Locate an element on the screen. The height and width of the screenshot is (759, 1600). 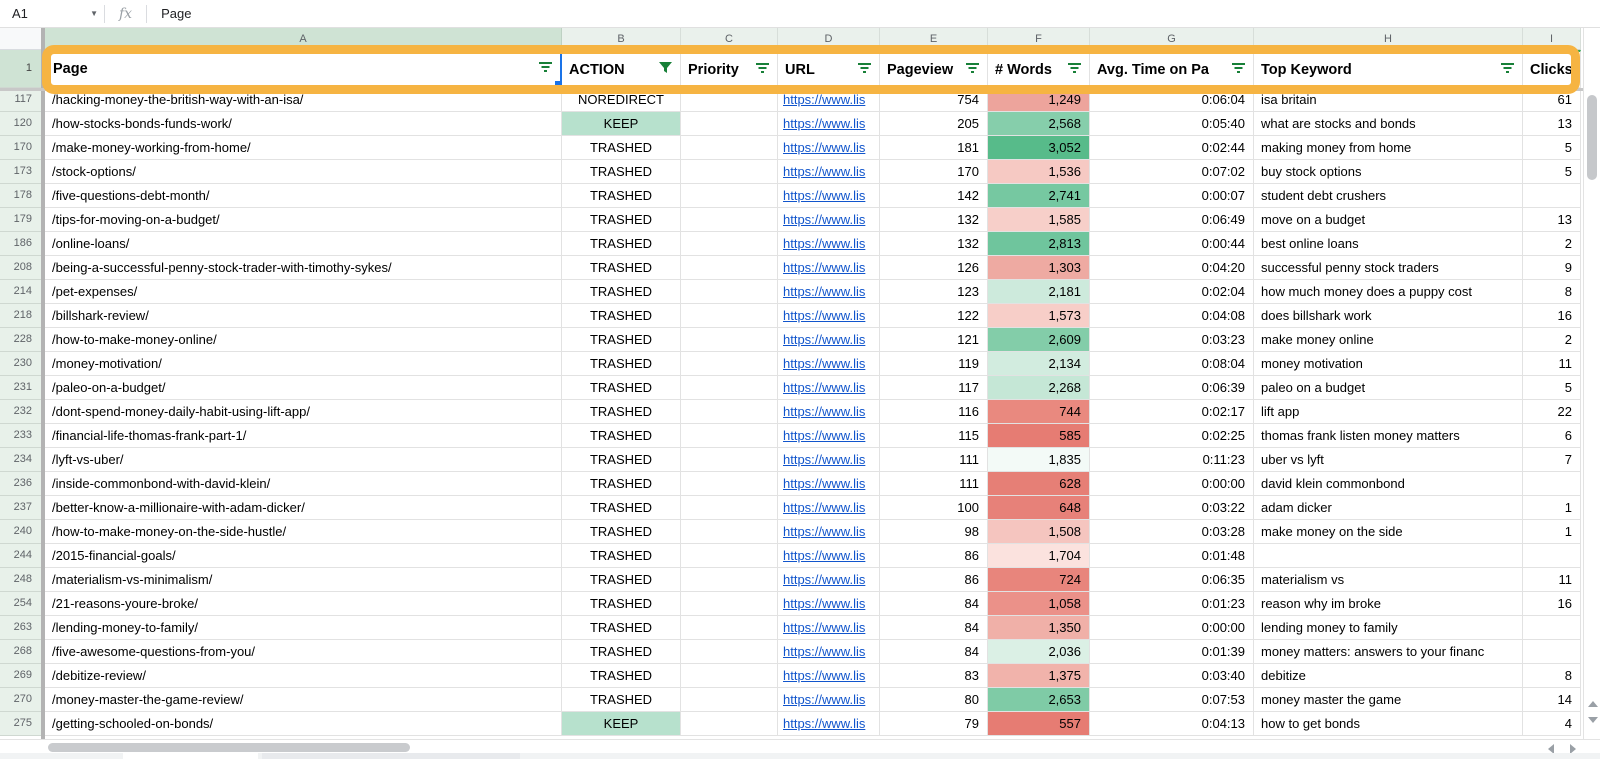
row-number-208: 208 is located at coordinates (22, 268).